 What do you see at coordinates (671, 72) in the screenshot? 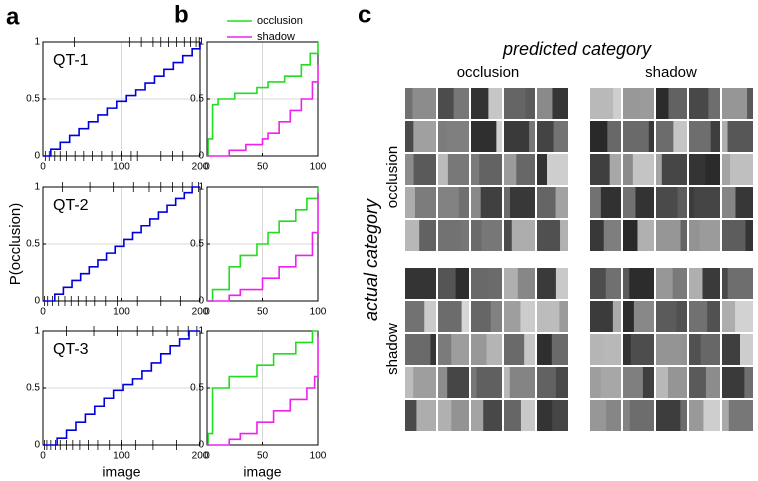
I see `column-label: shadow` at bounding box center [671, 72].